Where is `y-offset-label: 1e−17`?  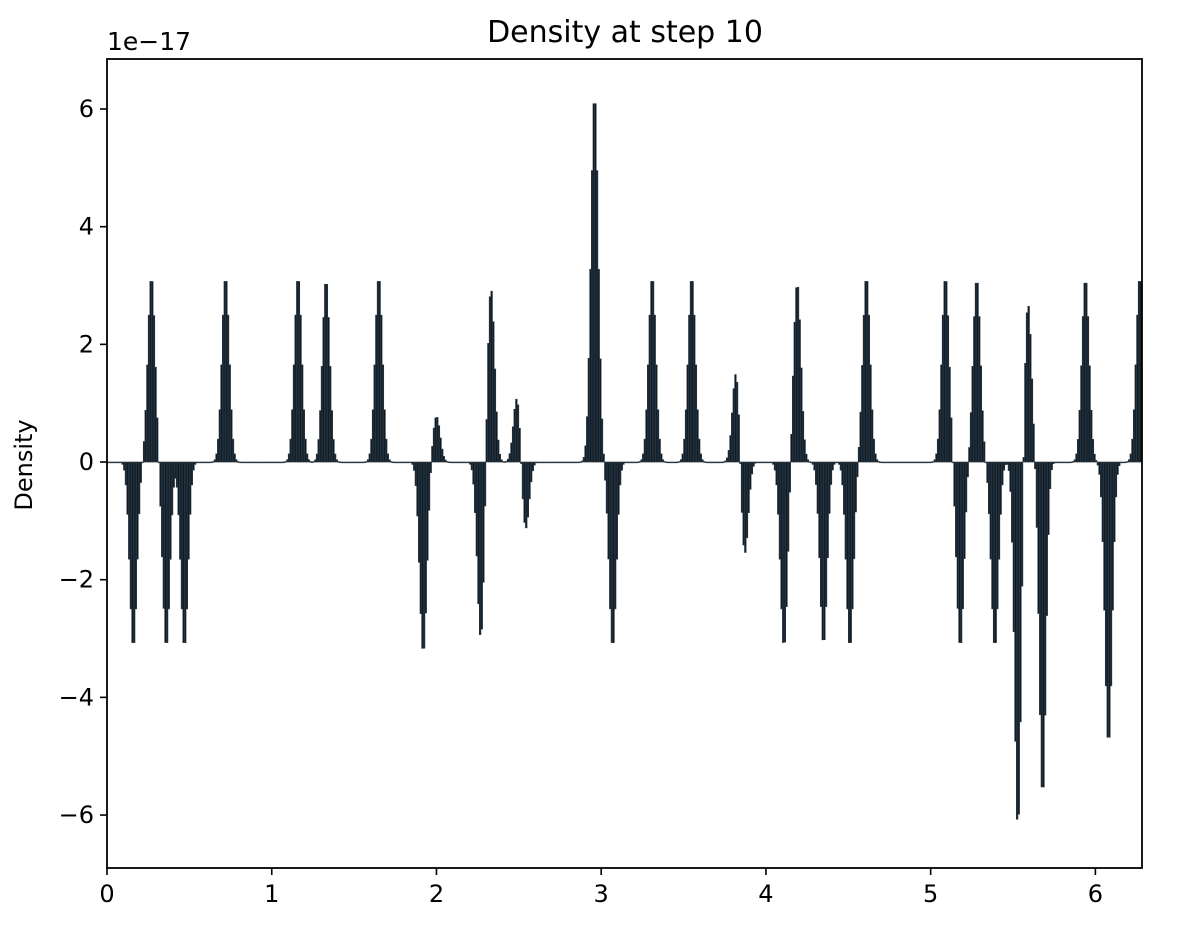 y-offset-label: 1e−17 is located at coordinates (149, 41).